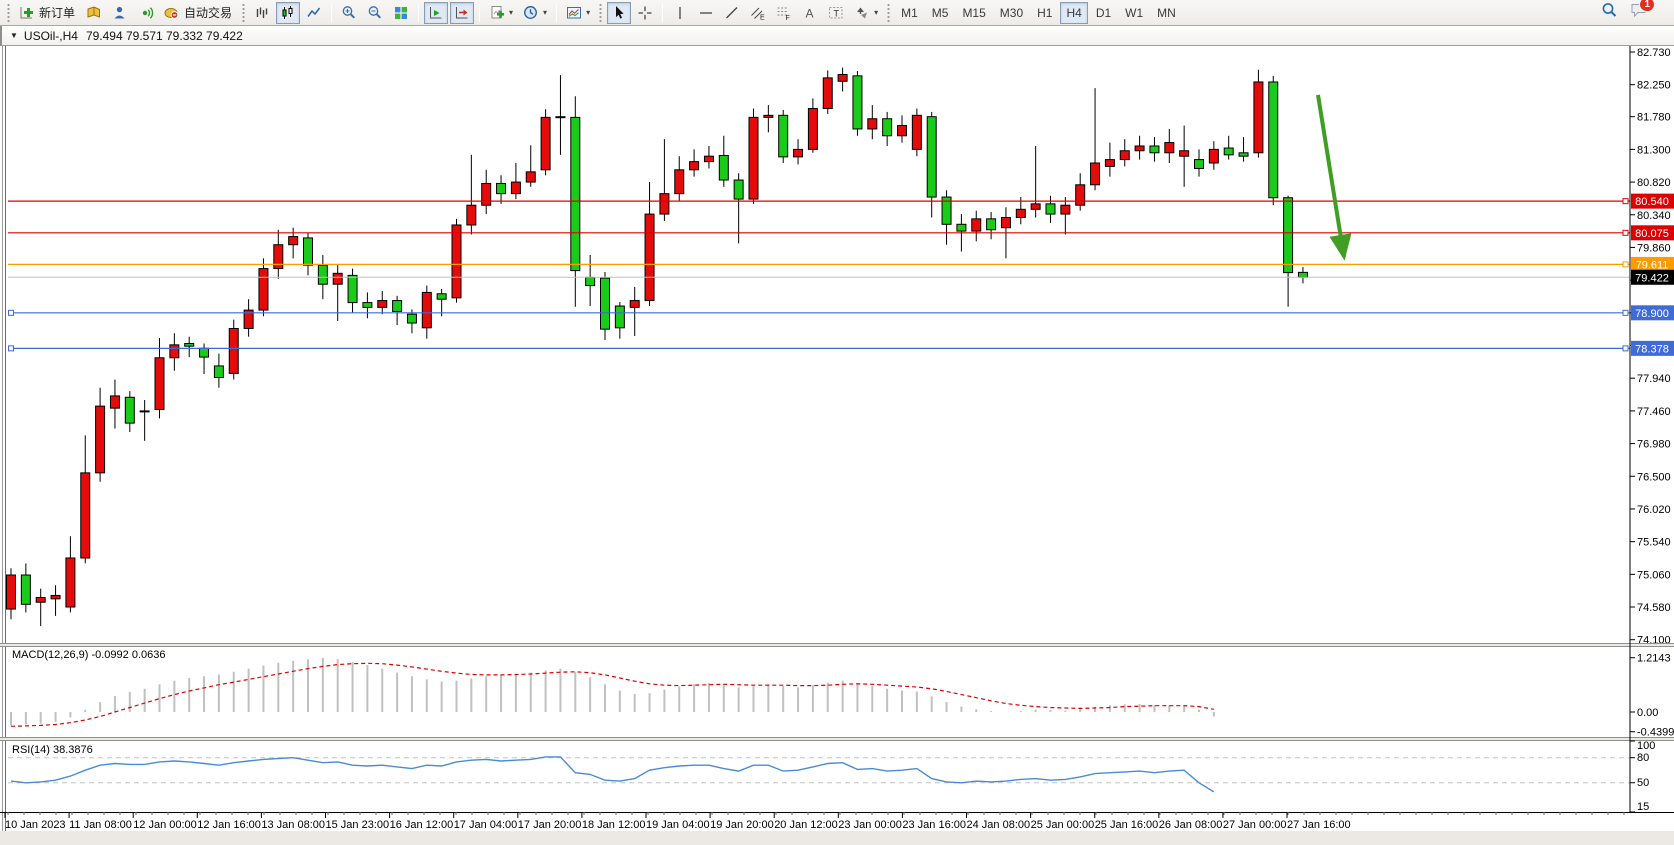 The width and height of the screenshot is (1674, 845). I want to click on crosshair-button, so click(645, 13).